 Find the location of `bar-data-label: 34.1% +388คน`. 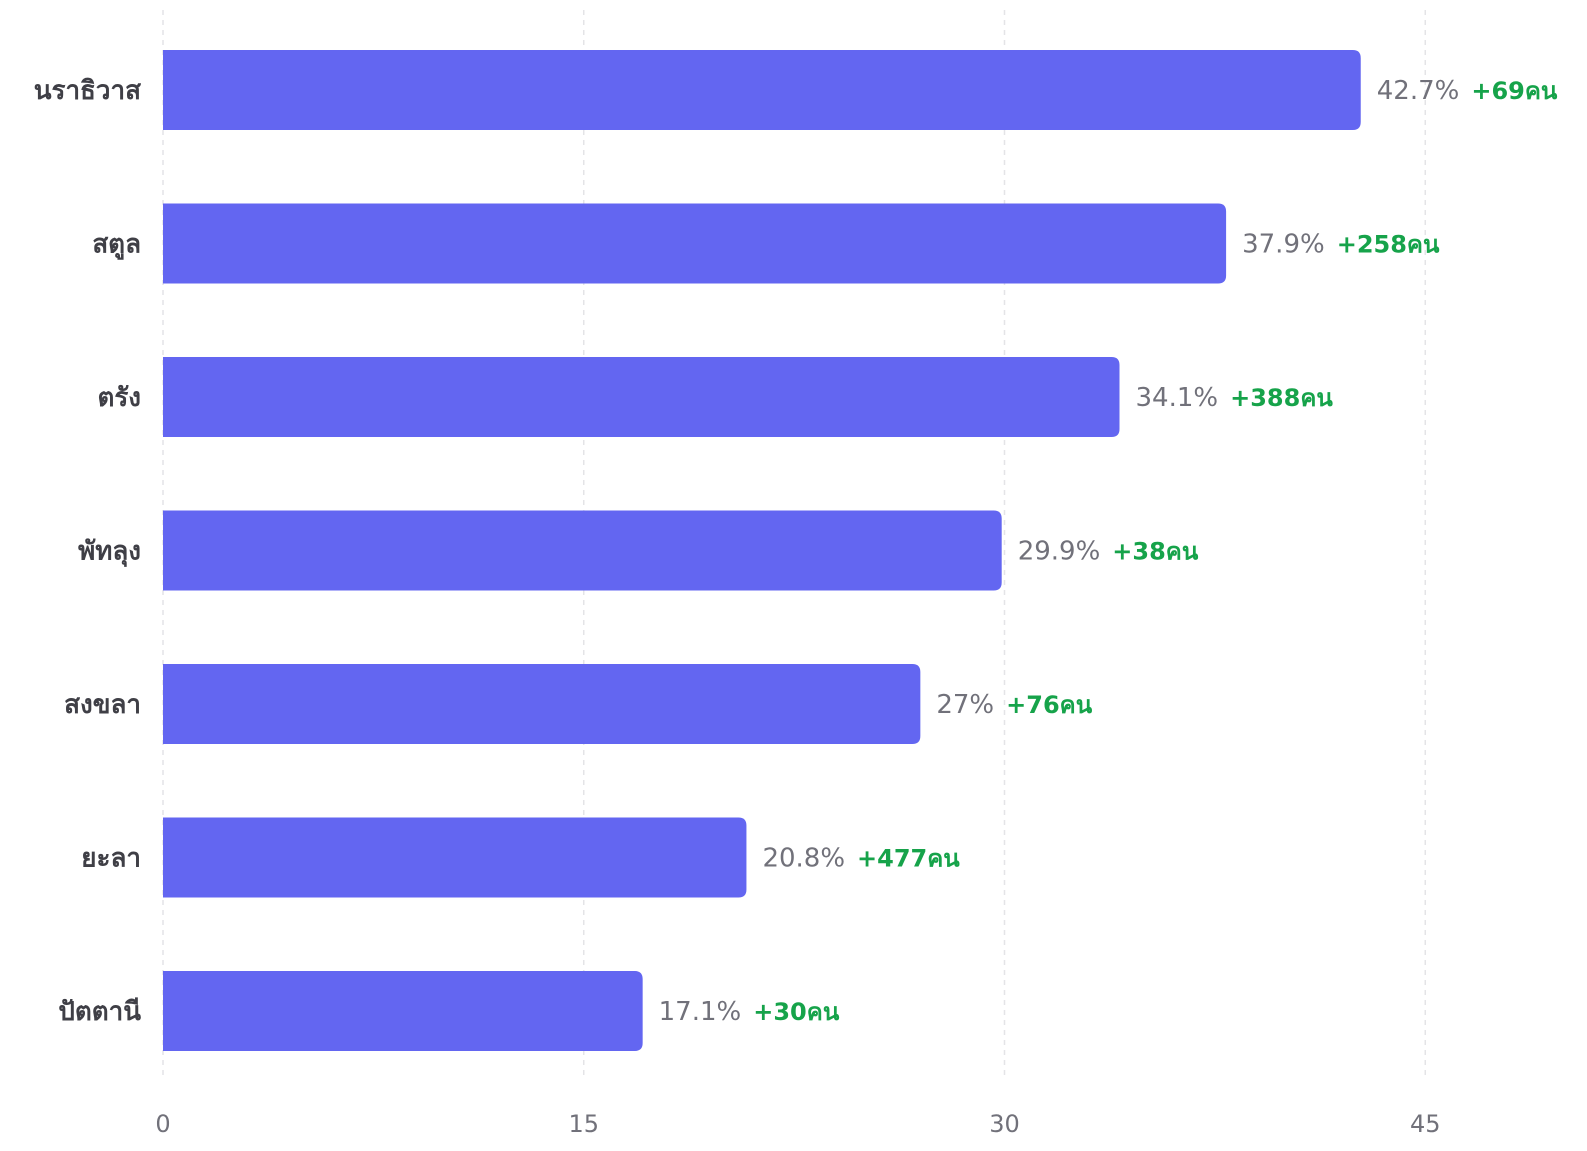

bar-data-label: 34.1% +388คน is located at coordinates (1235, 398).